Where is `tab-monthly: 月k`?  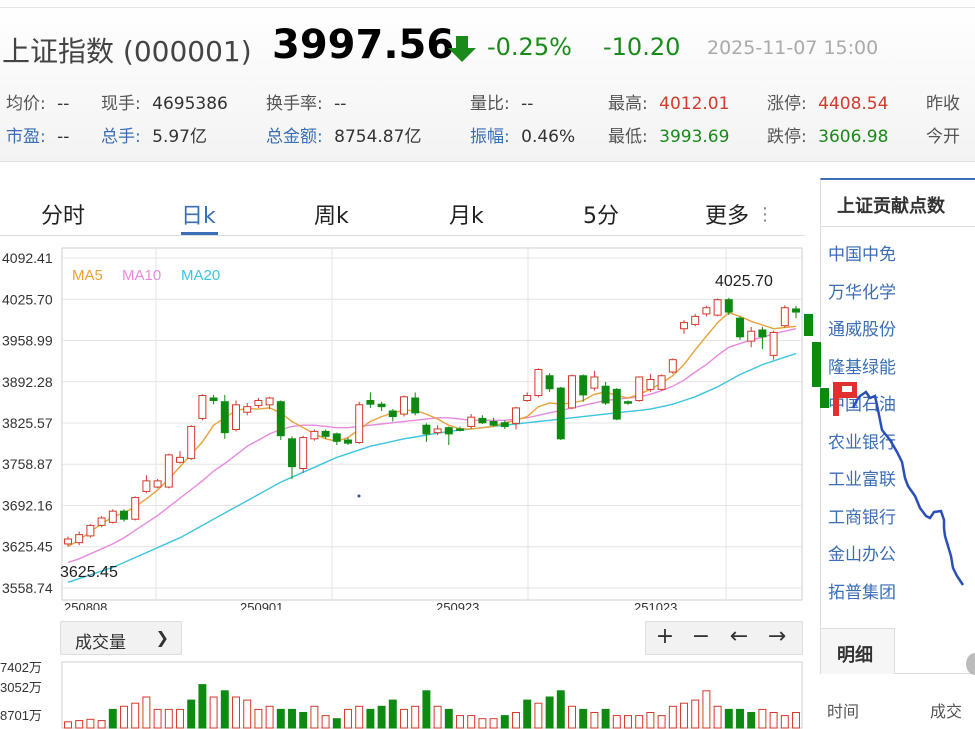
tab-monthly: 月k is located at coordinates (466, 216).